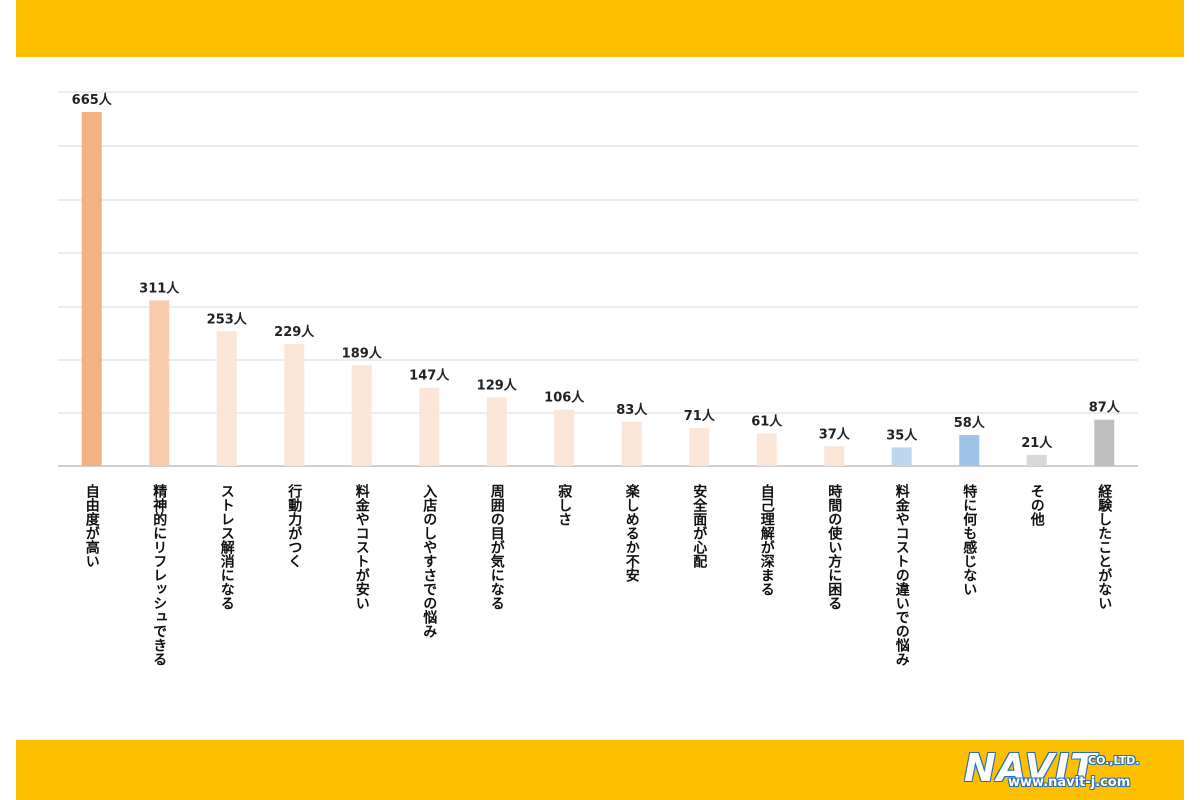 This screenshot has width=1200, height=800. I want to click on category-label: 精神的にリフレッシュできる, so click(159, 574).